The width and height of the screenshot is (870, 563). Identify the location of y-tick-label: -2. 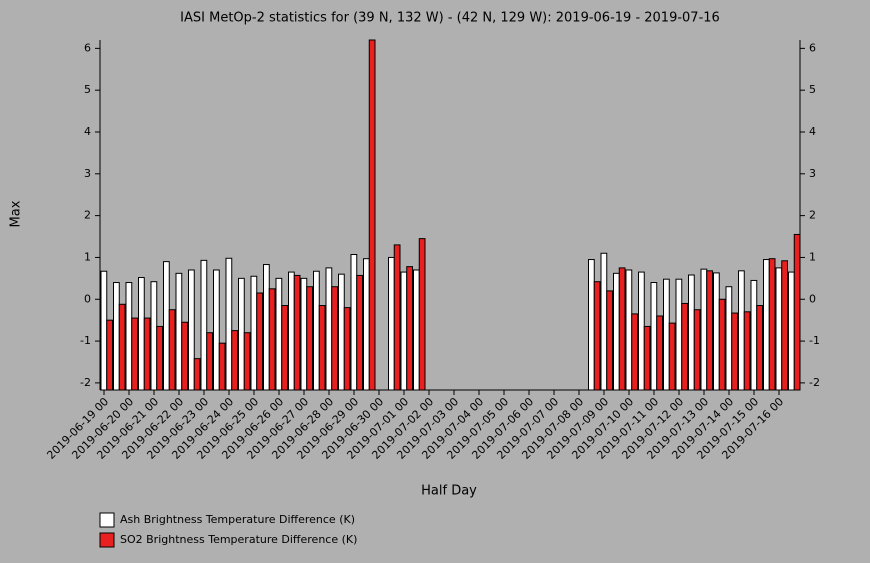
(85, 382).